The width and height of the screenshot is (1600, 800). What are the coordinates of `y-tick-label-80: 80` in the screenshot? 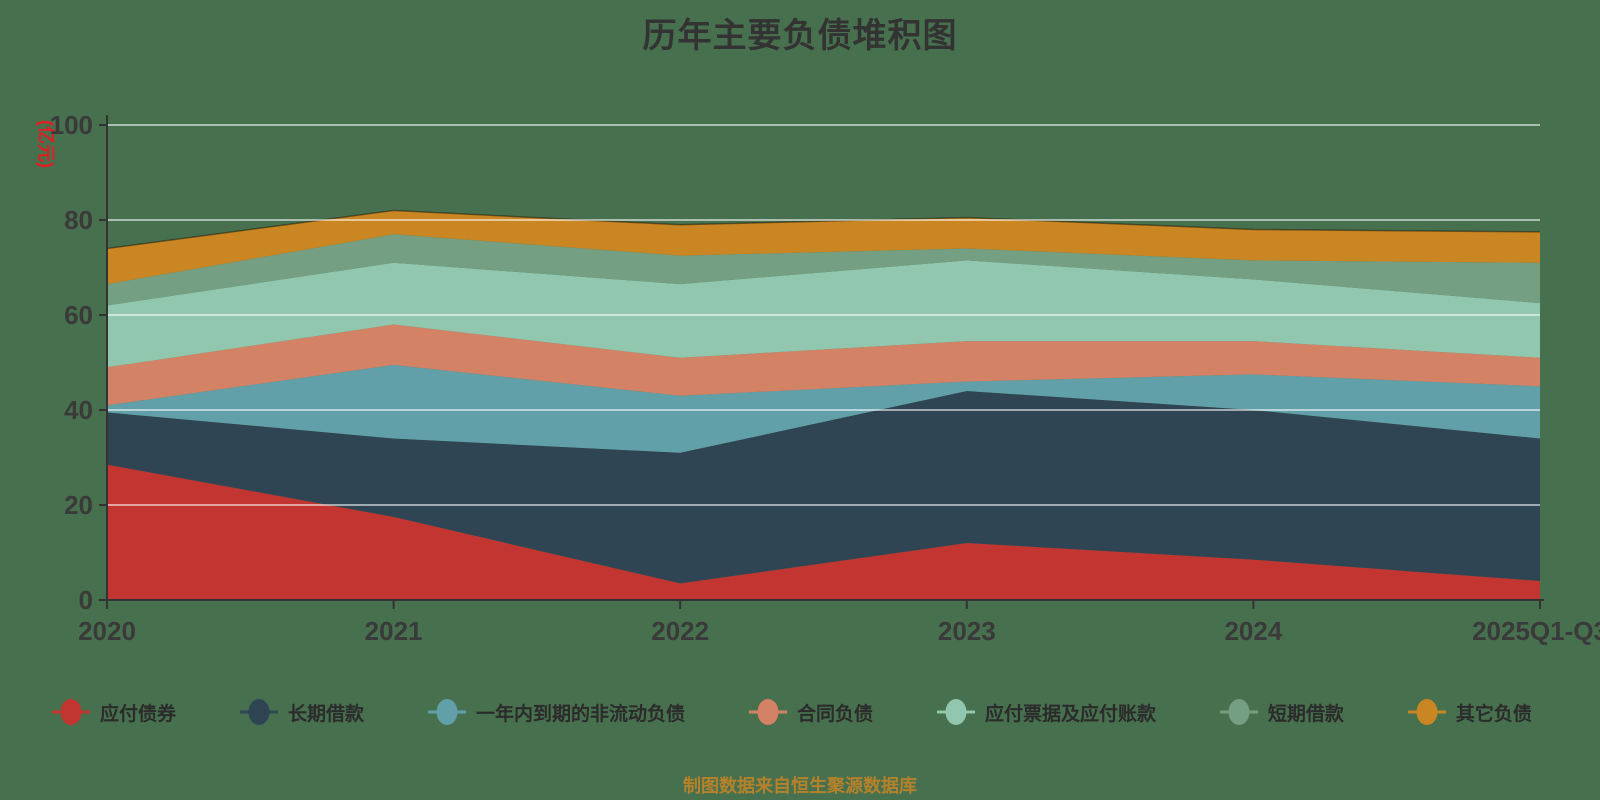 It's located at (78, 220).